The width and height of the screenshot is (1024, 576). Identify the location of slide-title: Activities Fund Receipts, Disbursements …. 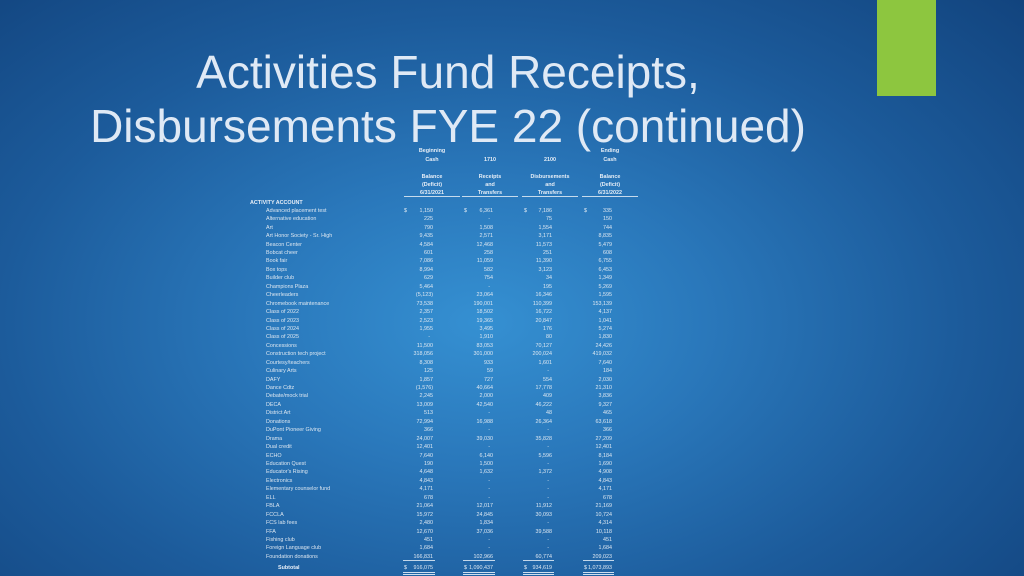
(448, 99).